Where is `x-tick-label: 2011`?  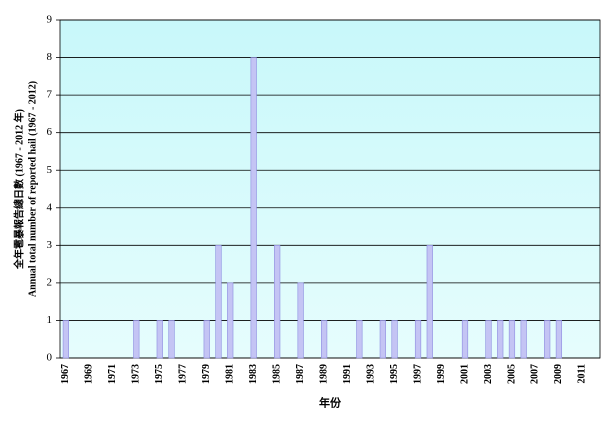
x-tick-label: 2011 is located at coordinates (582, 373).